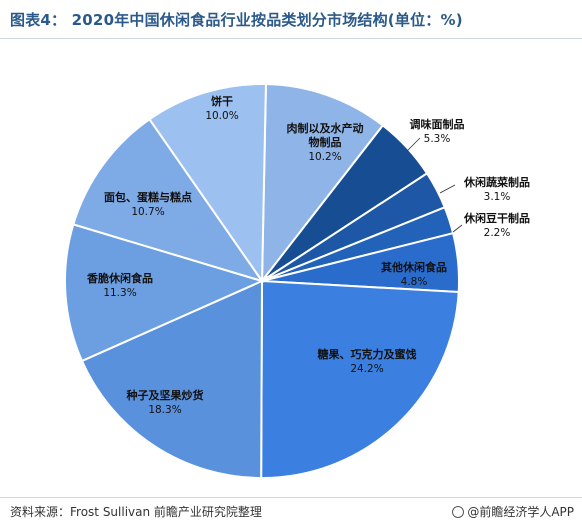 This screenshot has height=531, width=582. I want to click on source-note: 资料来源：Frost Sullivan 前瞻产业研究院整理, so click(136, 512).